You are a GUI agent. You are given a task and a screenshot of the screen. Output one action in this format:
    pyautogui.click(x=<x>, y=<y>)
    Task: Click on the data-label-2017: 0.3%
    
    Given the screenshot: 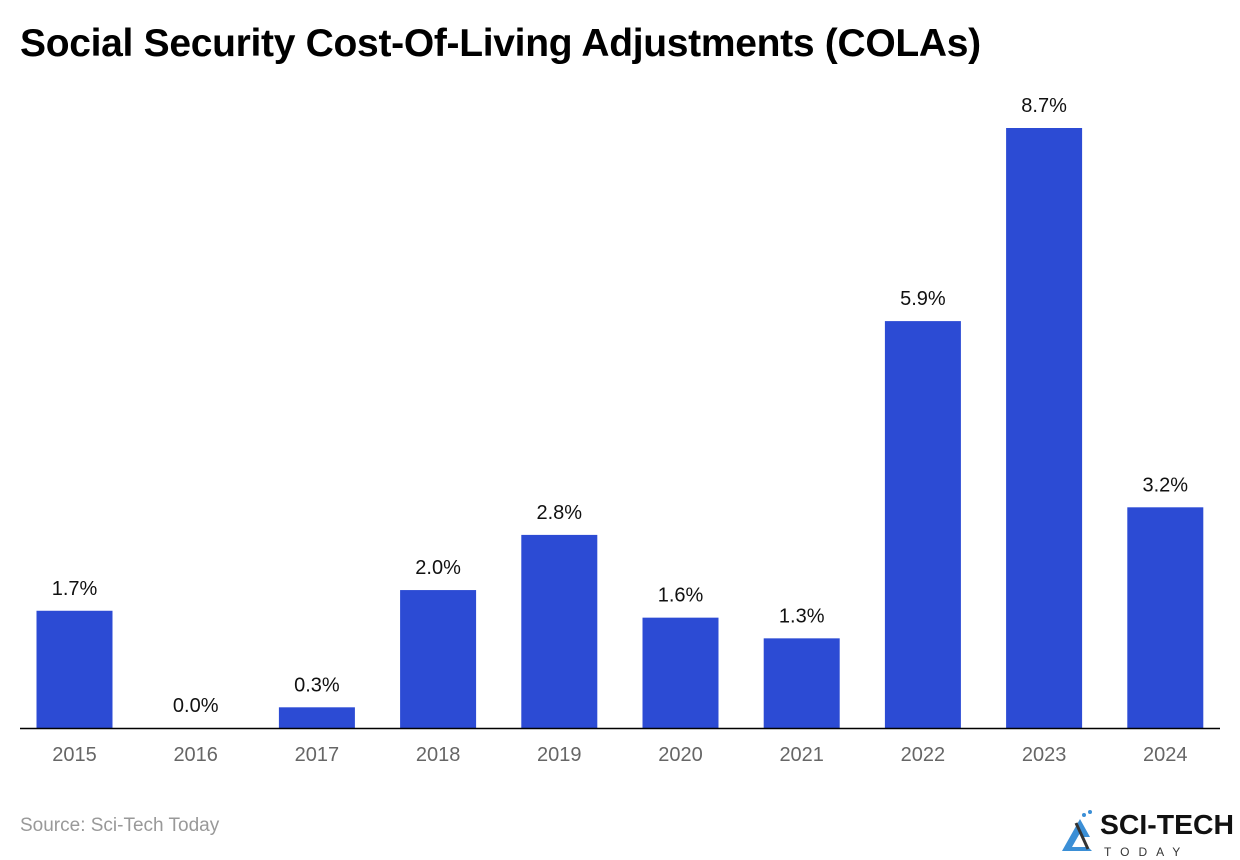 What is the action you would take?
    pyautogui.click(x=317, y=685)
    